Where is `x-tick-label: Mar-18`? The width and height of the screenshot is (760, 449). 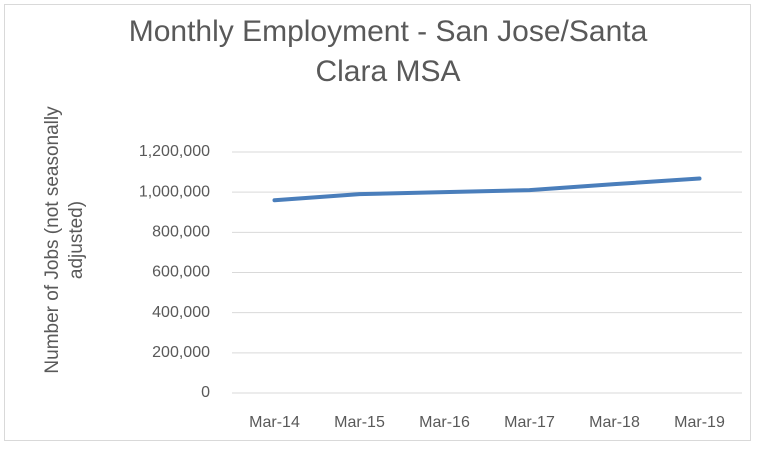
x-tick-label: Mar-18 is located at coordinates (614, 422).